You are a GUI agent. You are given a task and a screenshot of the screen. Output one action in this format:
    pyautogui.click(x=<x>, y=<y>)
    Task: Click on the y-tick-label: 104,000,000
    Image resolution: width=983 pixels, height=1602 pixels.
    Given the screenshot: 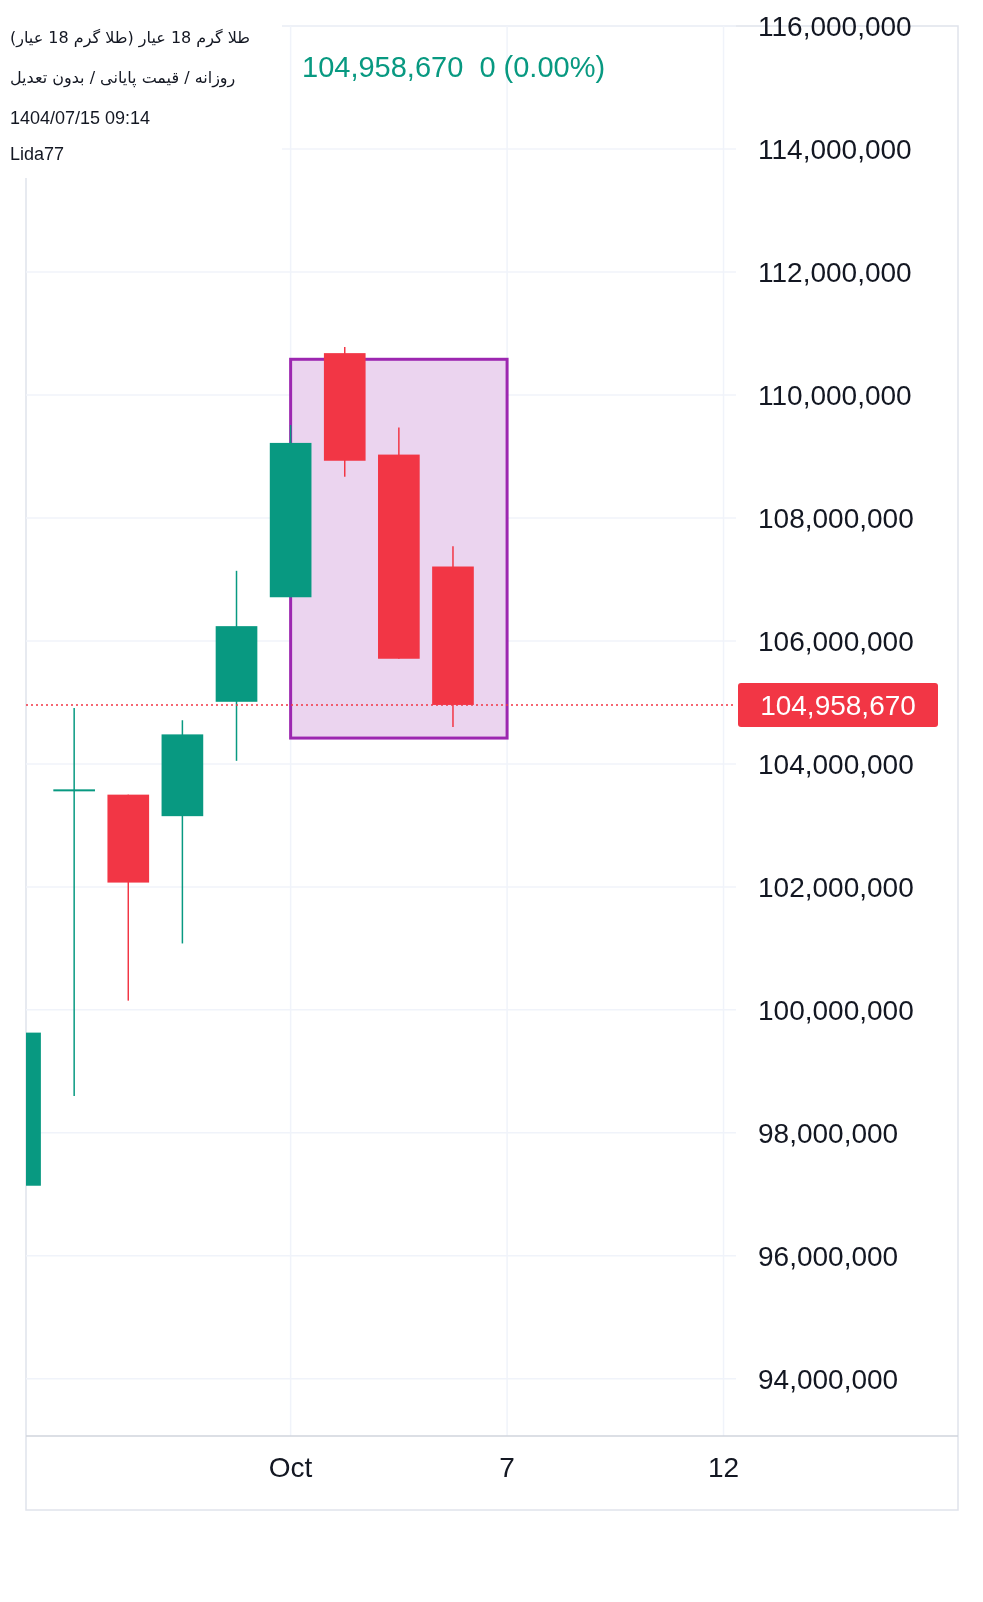 What is the action you would take?
    pyautogui.click(x=836, y=764)
    